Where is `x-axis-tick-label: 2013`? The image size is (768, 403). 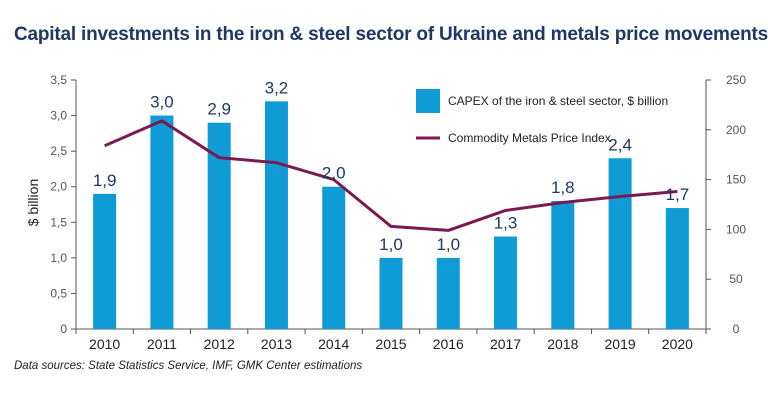 x-axis-tick-label: 2013 is located at coordinates (276, 344).